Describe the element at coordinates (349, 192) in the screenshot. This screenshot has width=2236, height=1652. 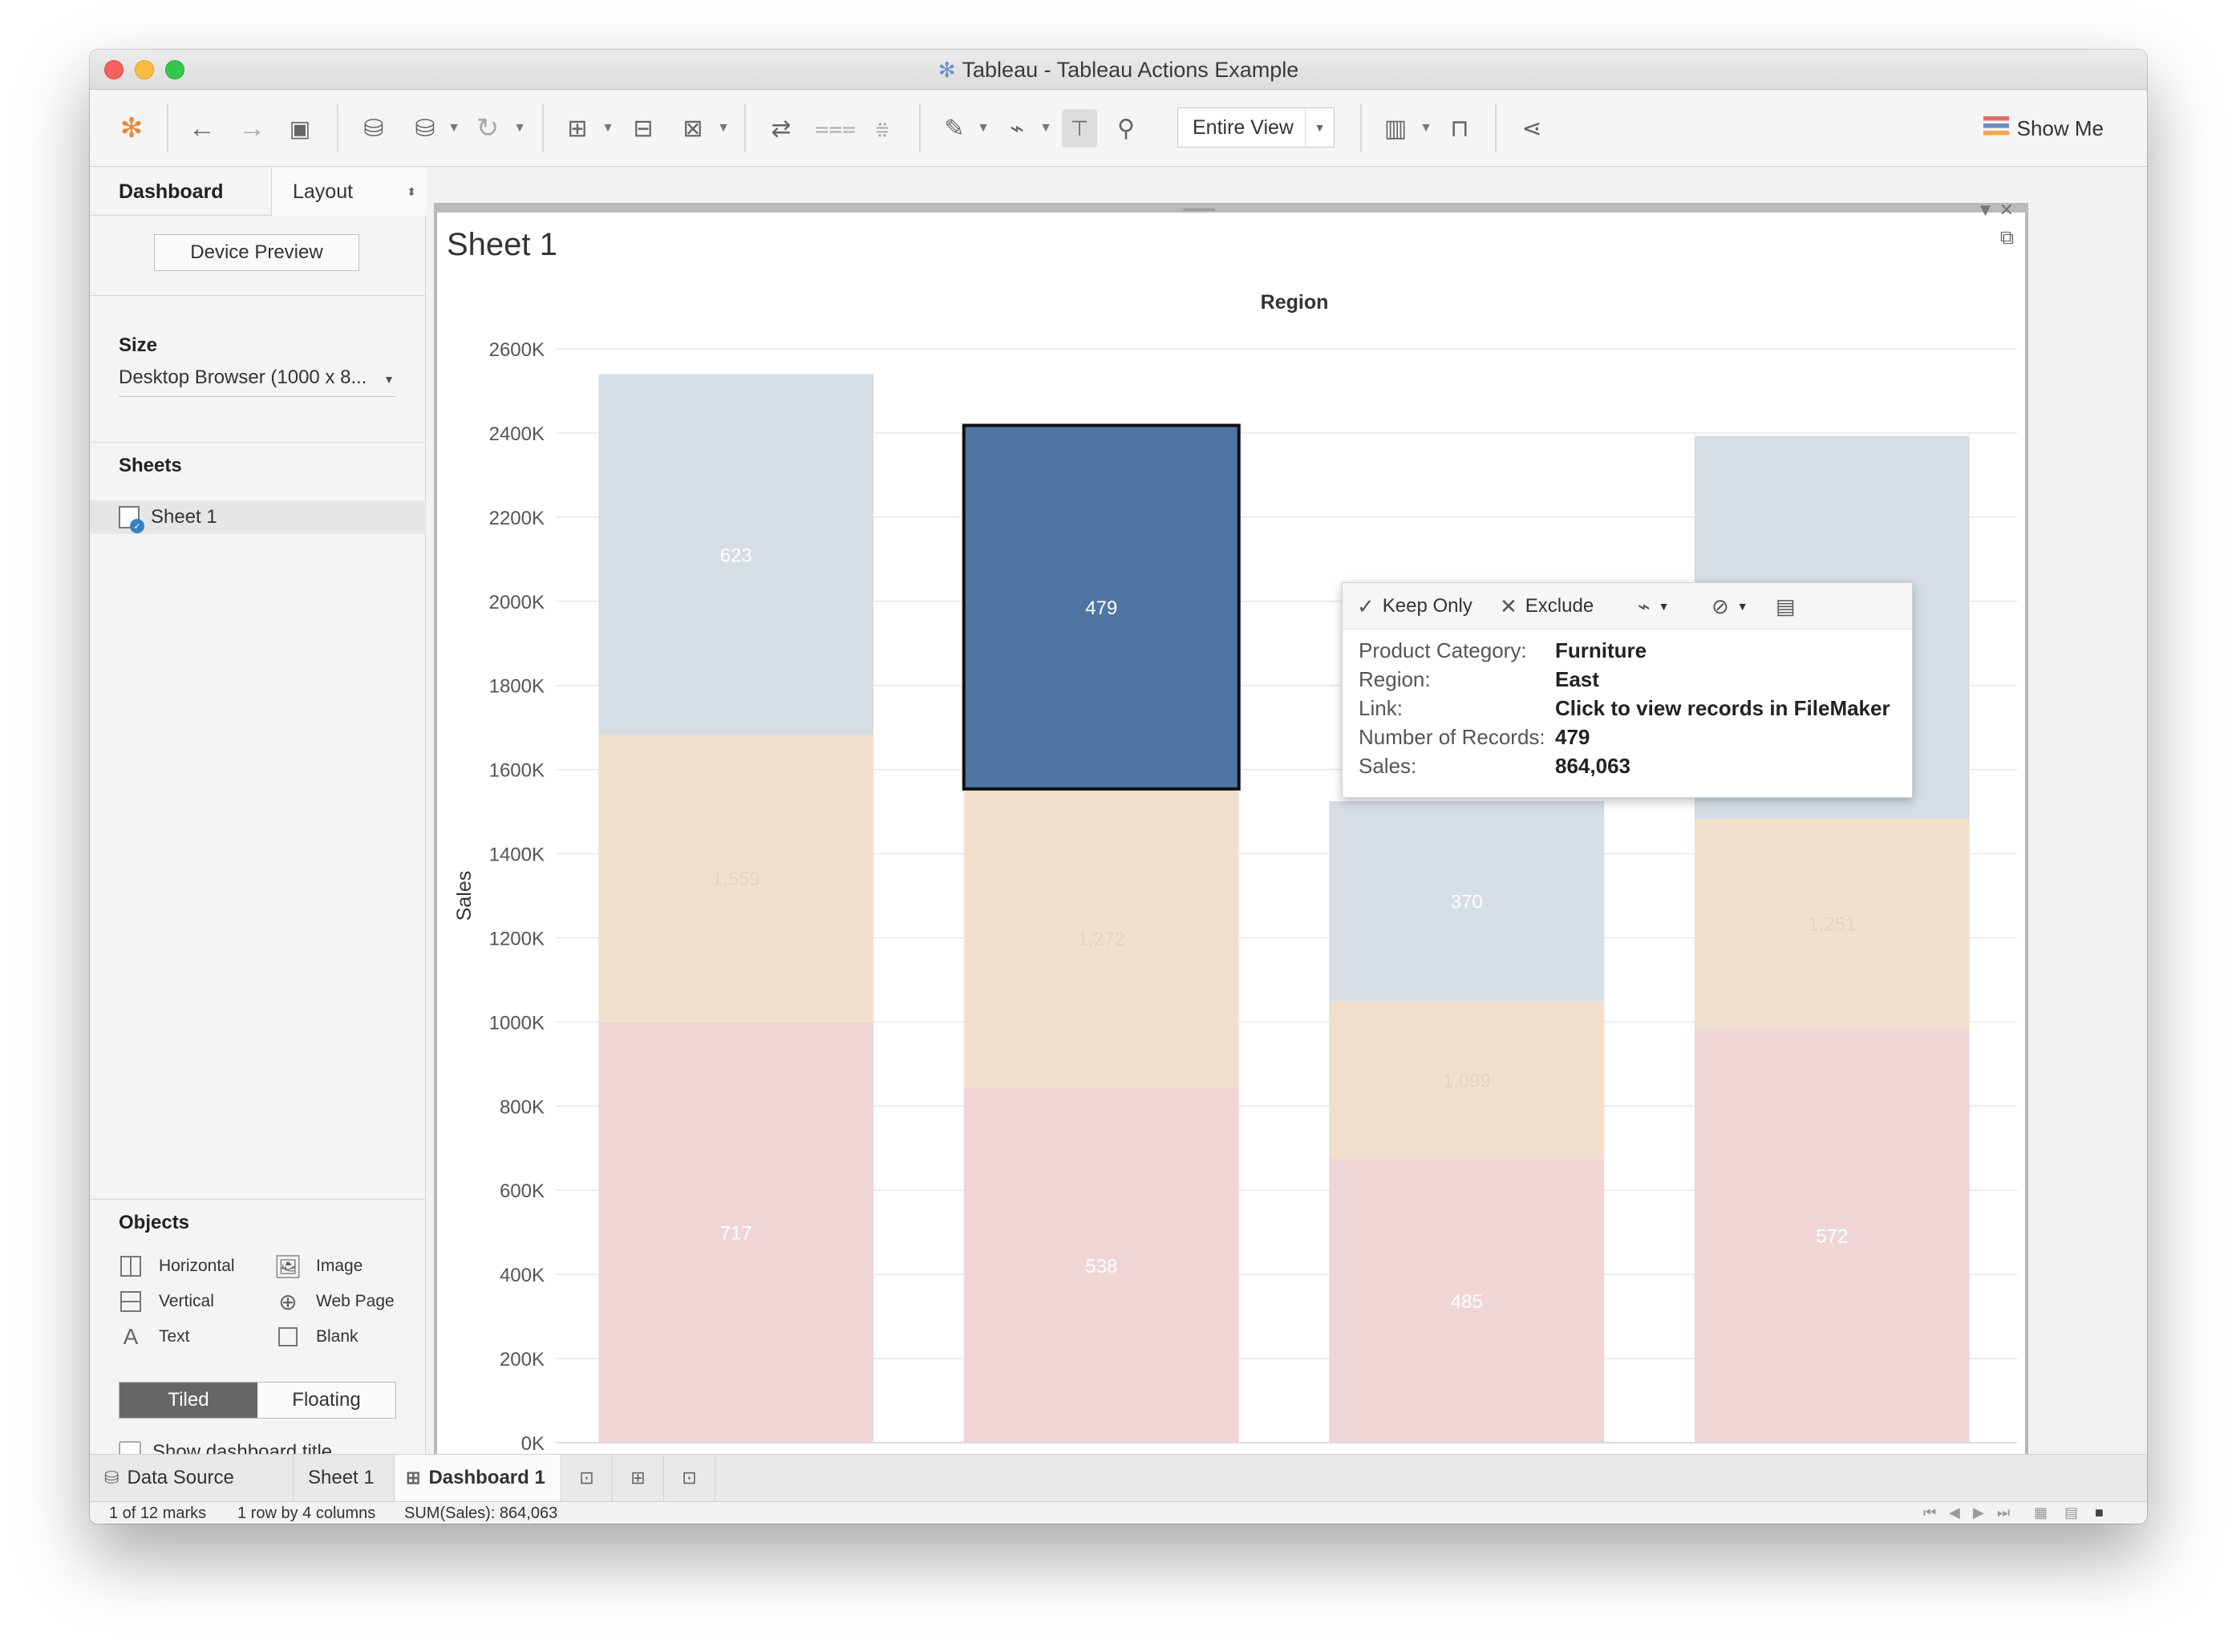
I see `tab-layout: Layout ⬍` at that location.